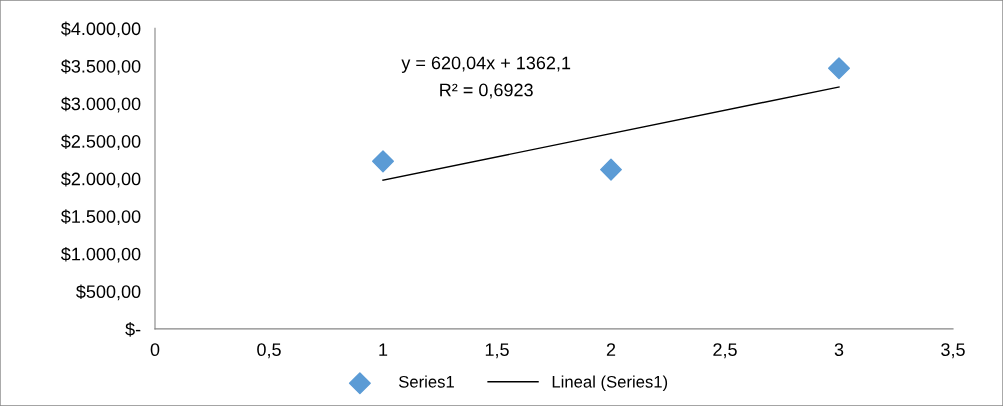  Describe the element at coordinates (108, 292) in the screenshot. I see `y-tick-label: $500,00` at that location.